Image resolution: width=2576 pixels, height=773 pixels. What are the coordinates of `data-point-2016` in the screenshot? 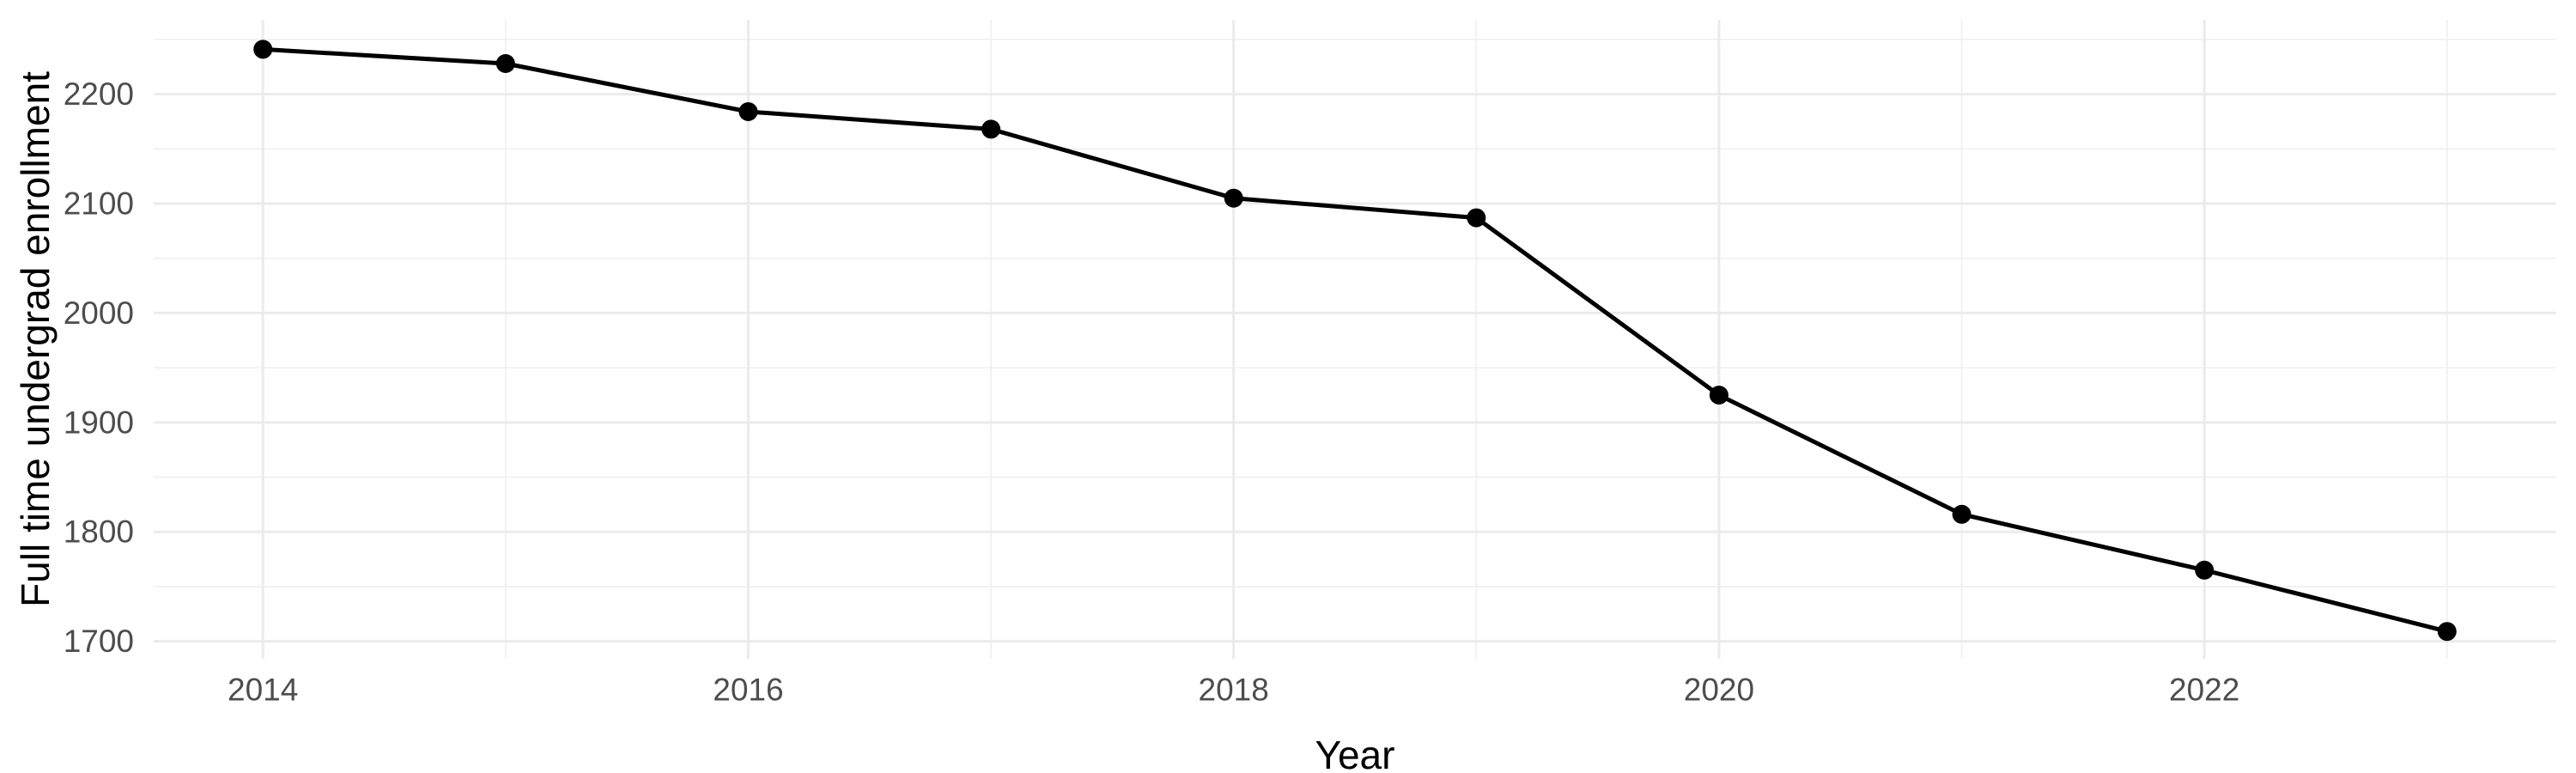 It's located at (748, 111).